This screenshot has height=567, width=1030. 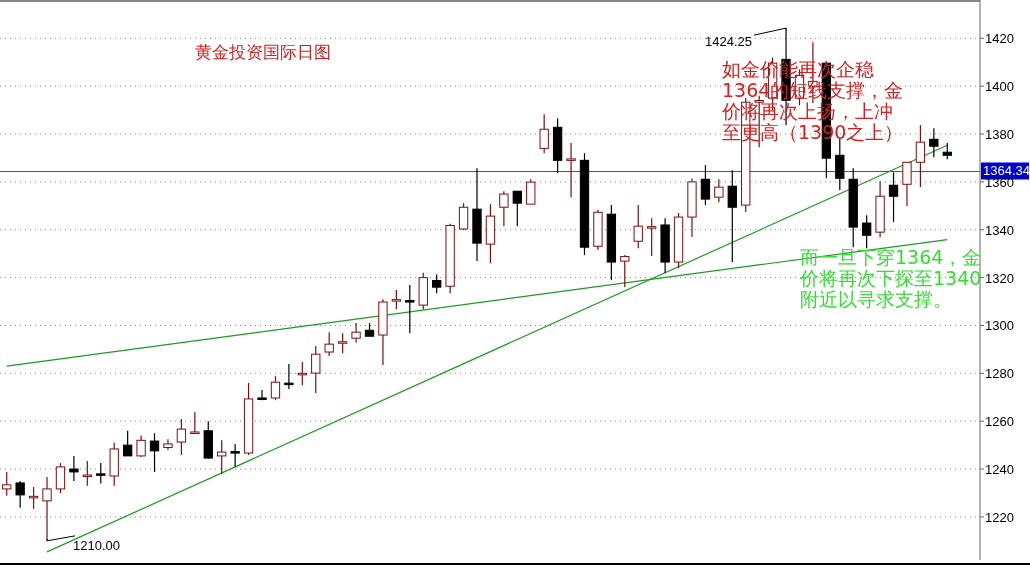 I want to click on y-tick-label: 1260, so click(x=999, y=422).